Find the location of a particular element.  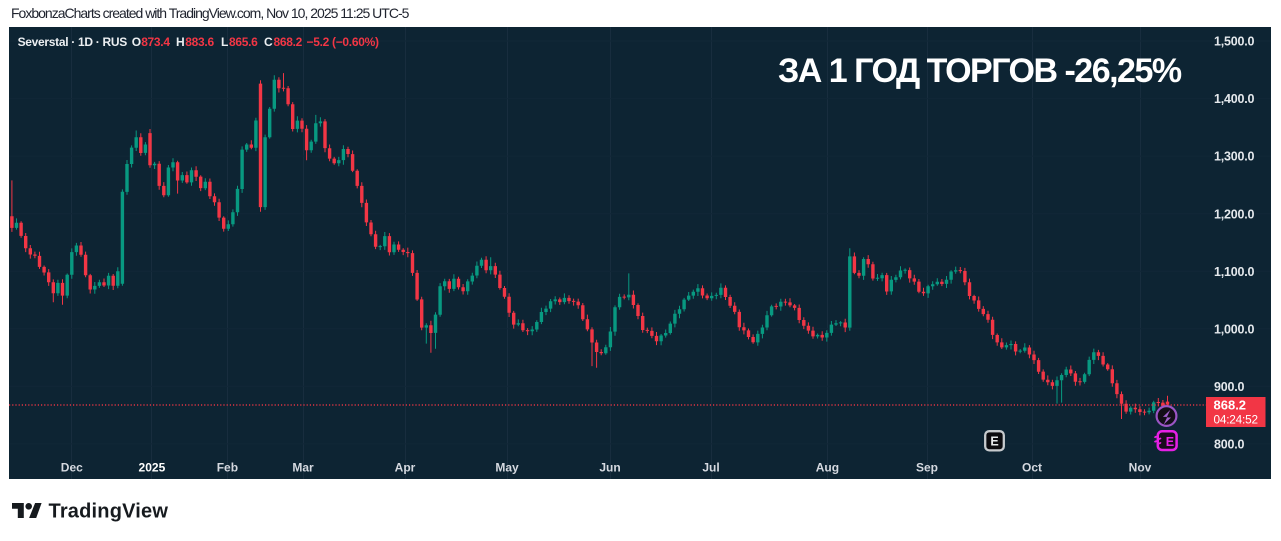

svg-text: Feb is located at coordinates (227, 468).